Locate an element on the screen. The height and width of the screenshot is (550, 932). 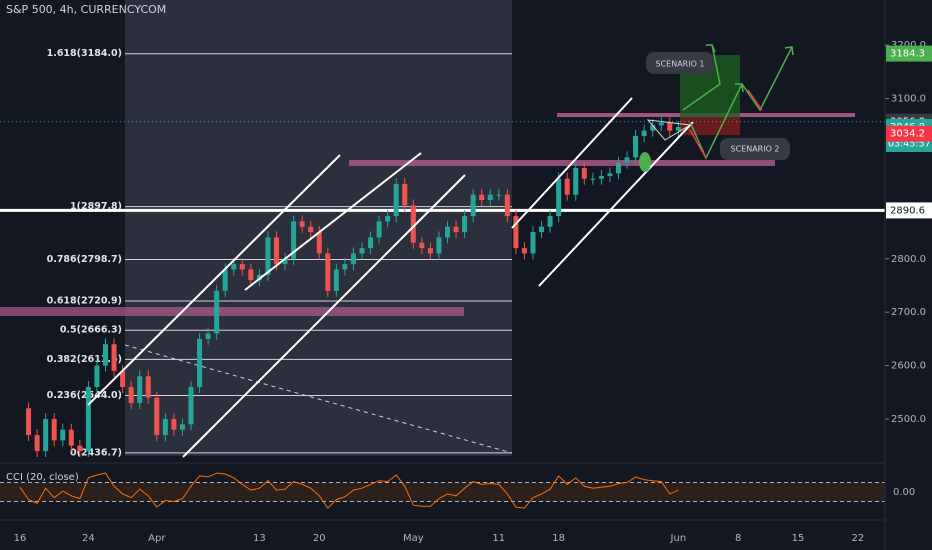
y-tick-label: 2600.0 is located at coordinates (908, 366).